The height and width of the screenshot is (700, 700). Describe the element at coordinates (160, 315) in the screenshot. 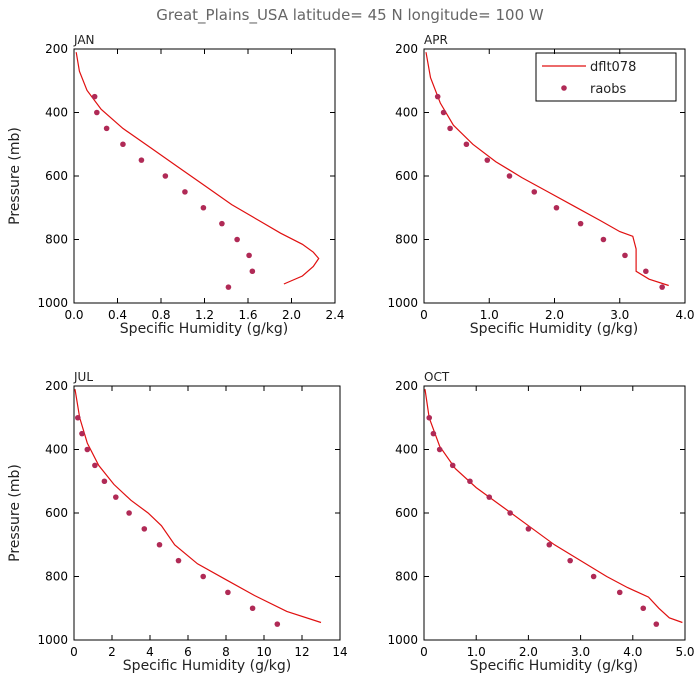

I see `x-tick-label: 0.8` at that location.